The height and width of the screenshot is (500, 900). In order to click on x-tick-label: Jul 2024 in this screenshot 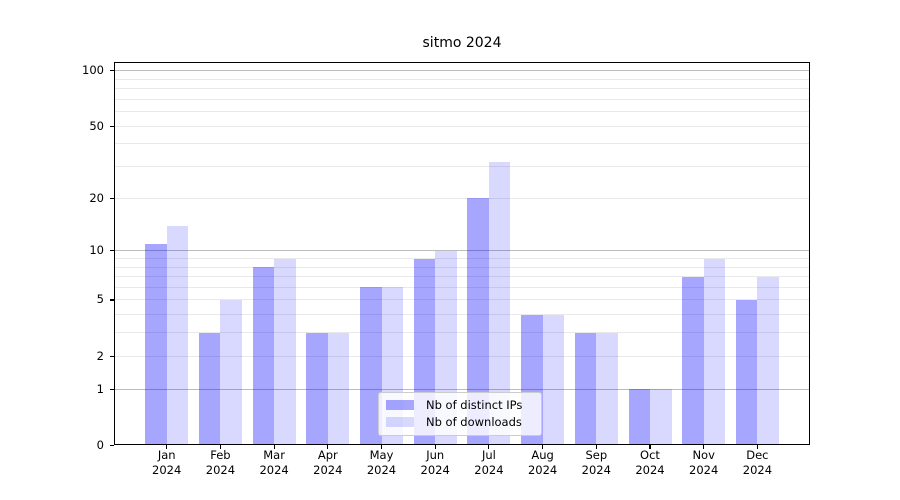, I will do `click(489, 462)`.